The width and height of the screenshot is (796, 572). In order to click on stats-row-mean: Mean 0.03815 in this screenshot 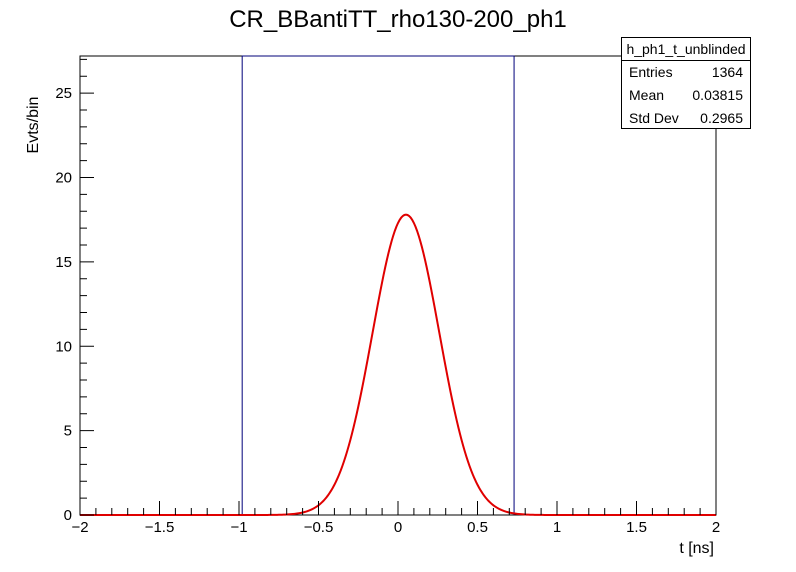, I will do `click(686, 95)`.